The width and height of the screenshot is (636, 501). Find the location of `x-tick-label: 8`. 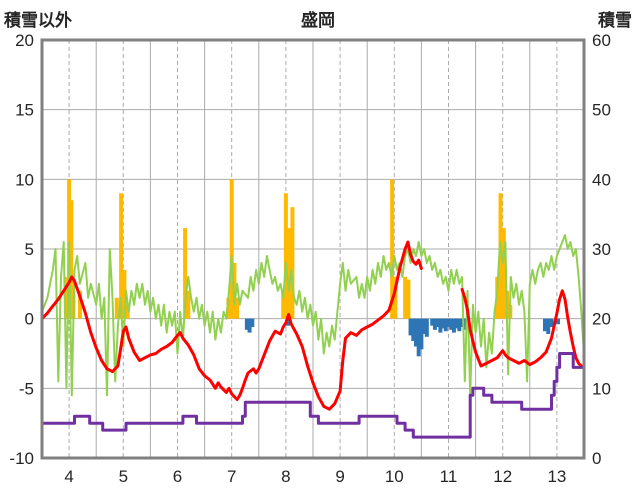

x-tick-label: 8 is located at coordinates (285, 476).